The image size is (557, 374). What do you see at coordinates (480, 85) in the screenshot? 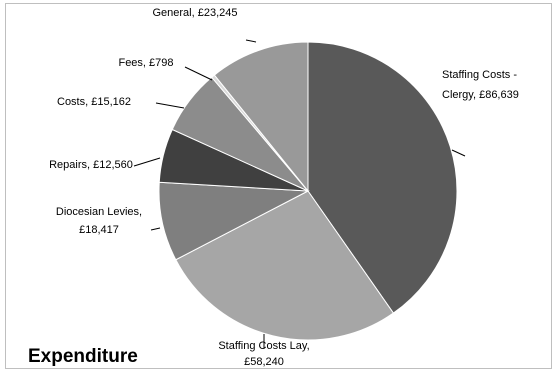
I see `data-label-1: Staffing Costs -Clergy, £86,639` at bounding box center [480, 85].